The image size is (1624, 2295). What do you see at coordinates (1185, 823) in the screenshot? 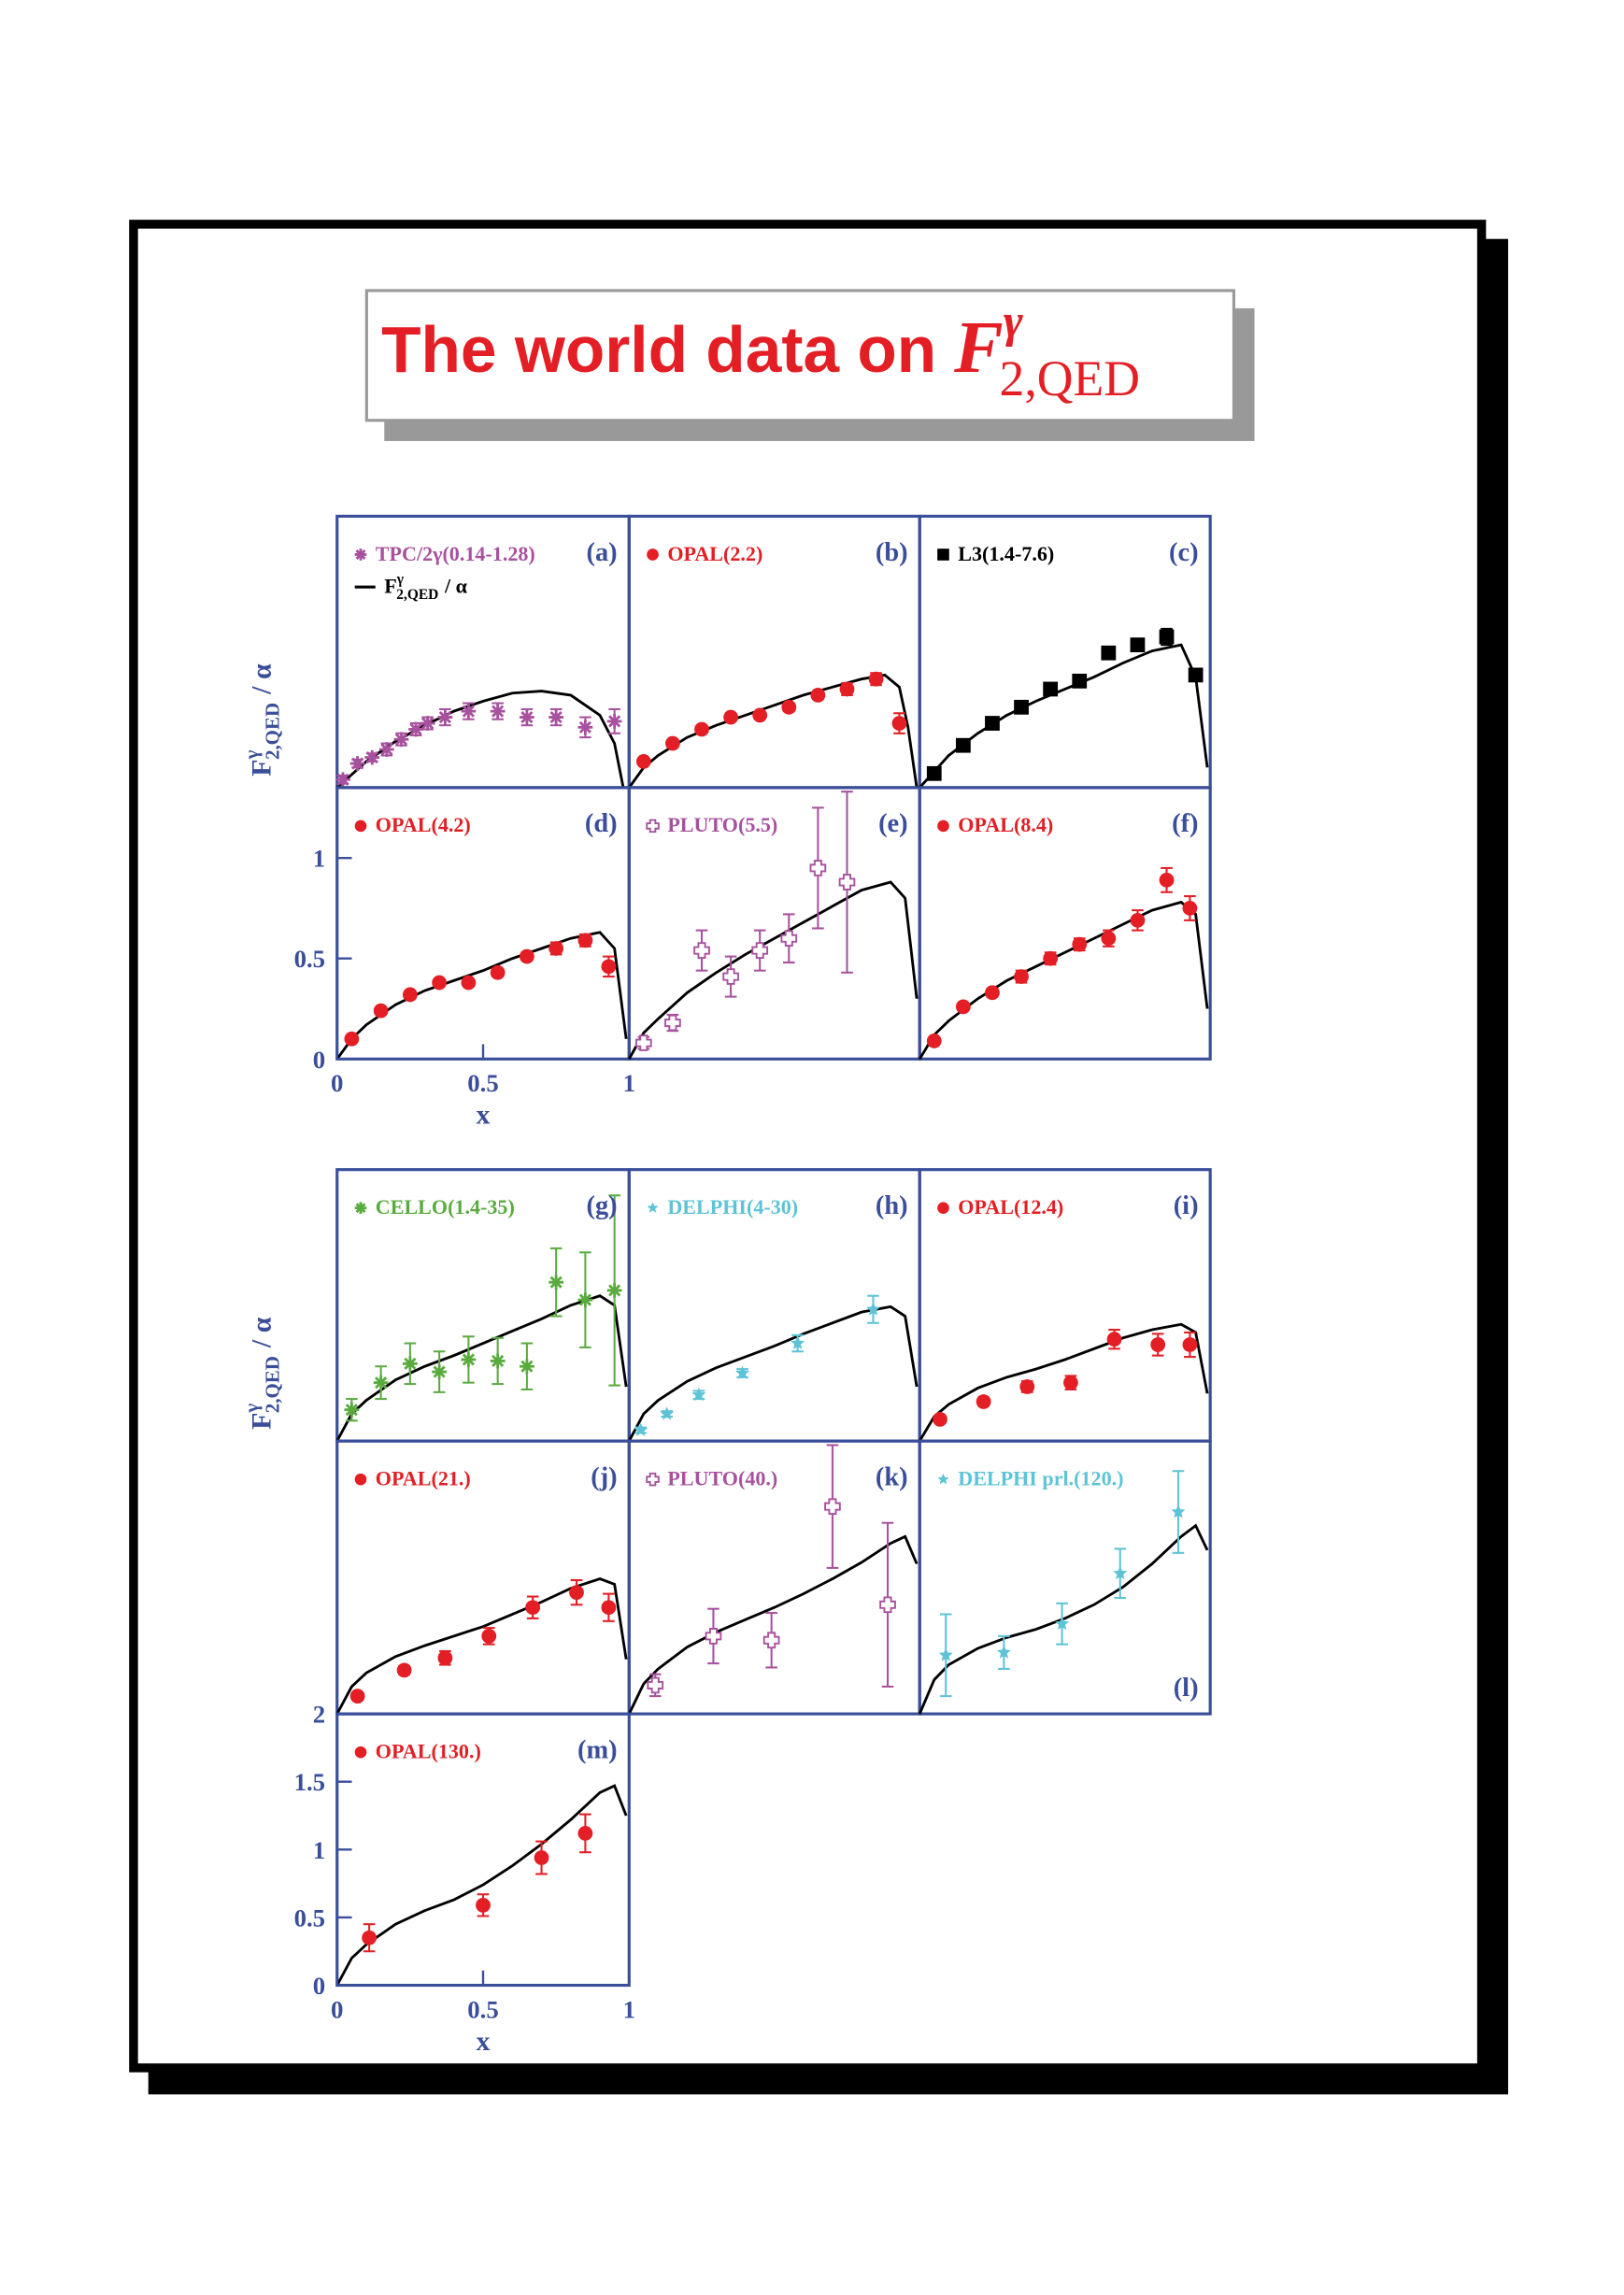
I see `panel-label: (f)` at bounding box center [1185, 823].